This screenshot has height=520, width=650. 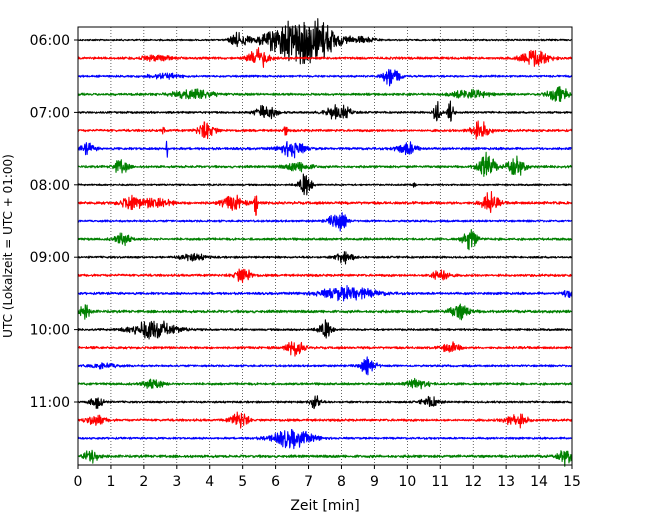 What do you see at coordinates (50, 403) in the screenshot?
I see `y-tick-label: 11:00` at bounding box center [50, 403].